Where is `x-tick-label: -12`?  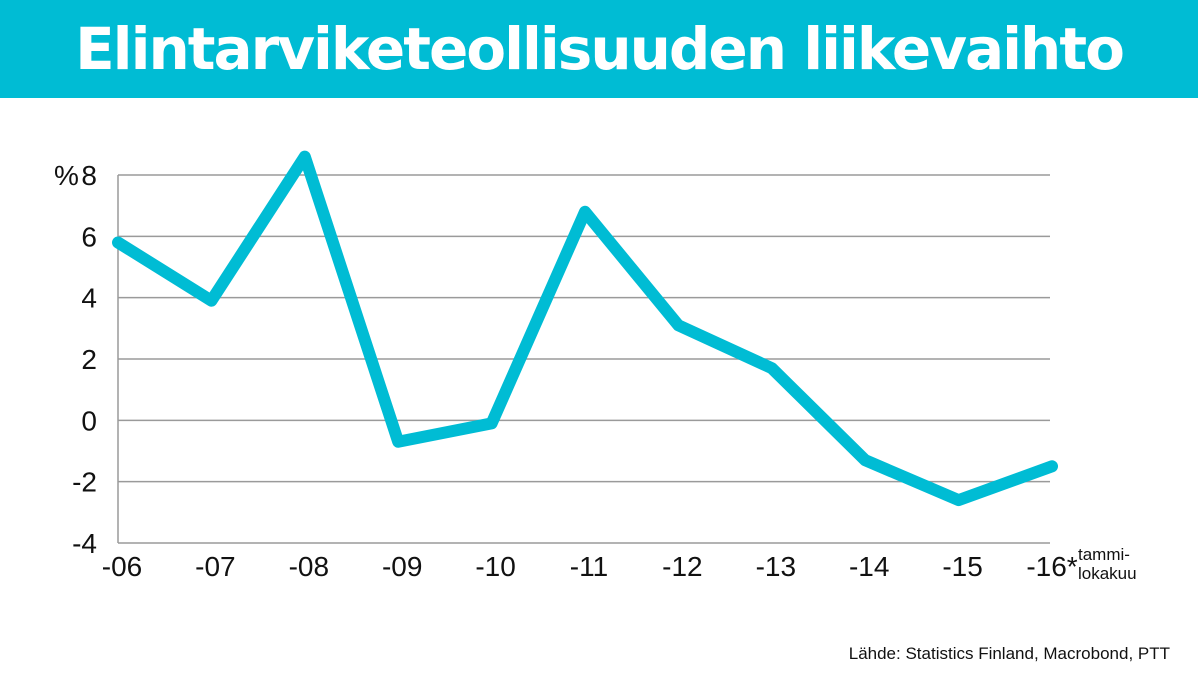
x-tick-label: -12 is located at coordinates (682, 566).